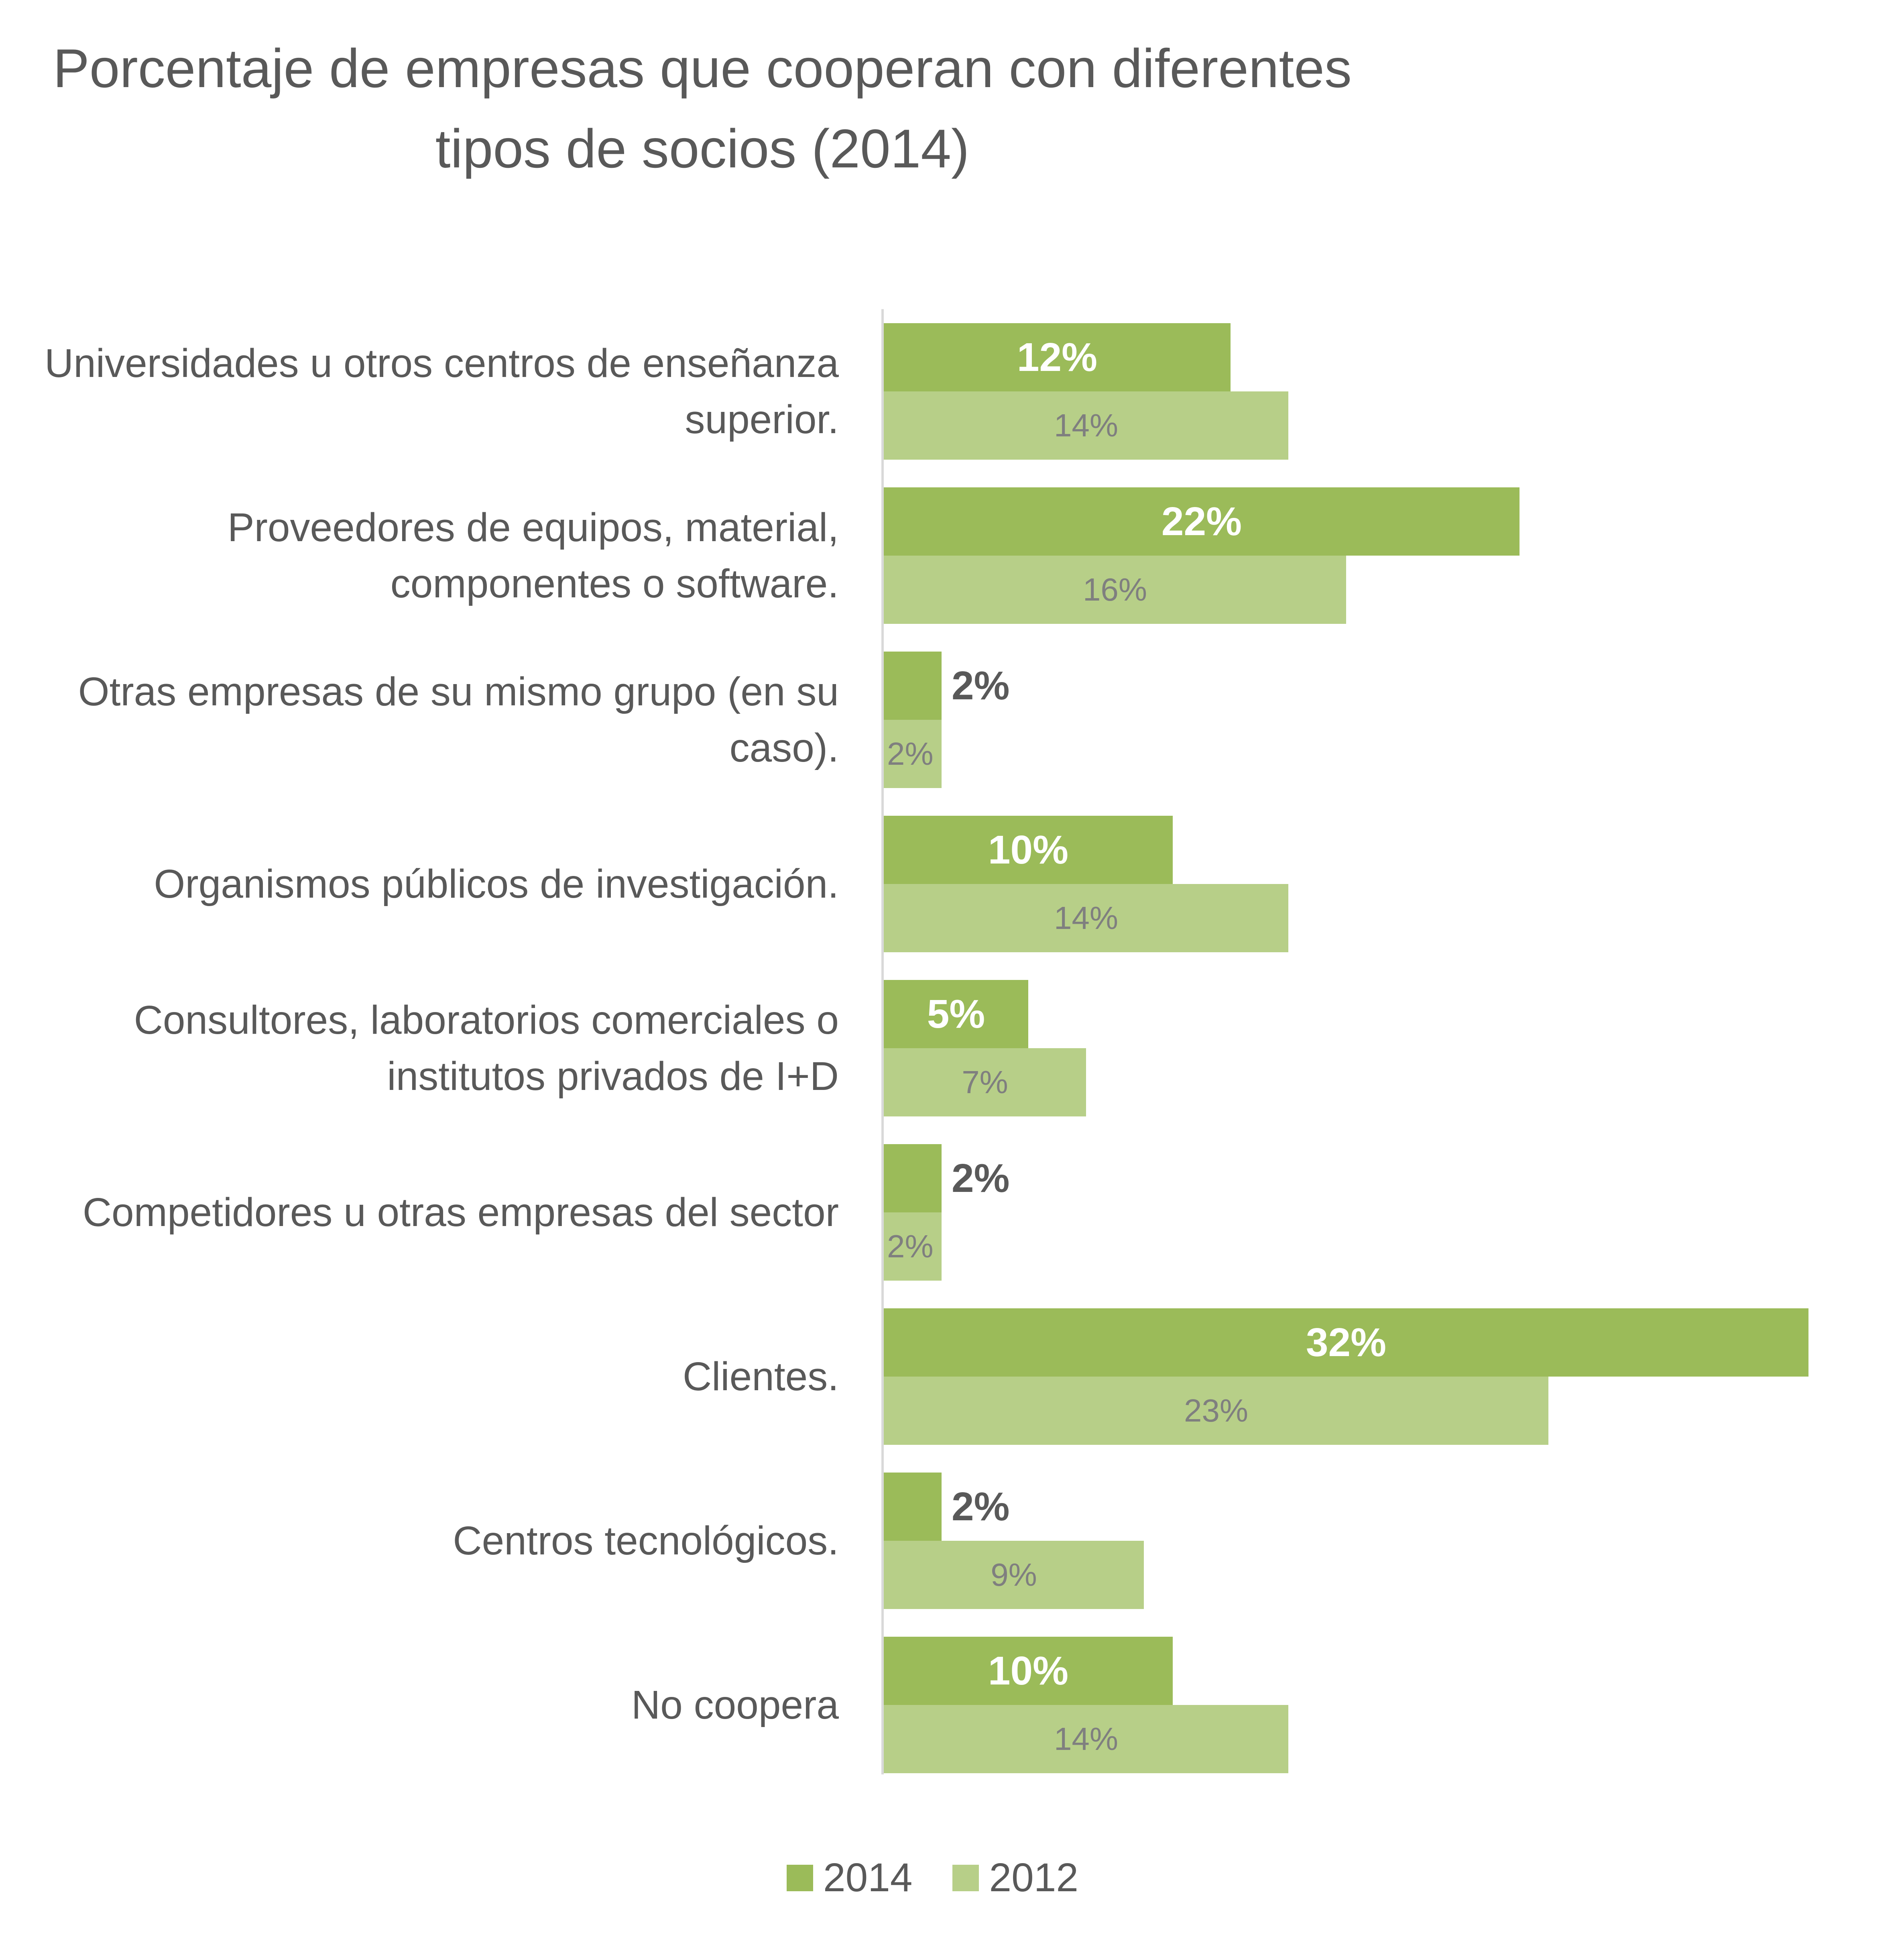 The height and width of the screenshot is (1937, 1904). I want to click on legend-item-2014: 2014, so click(849, 1878).